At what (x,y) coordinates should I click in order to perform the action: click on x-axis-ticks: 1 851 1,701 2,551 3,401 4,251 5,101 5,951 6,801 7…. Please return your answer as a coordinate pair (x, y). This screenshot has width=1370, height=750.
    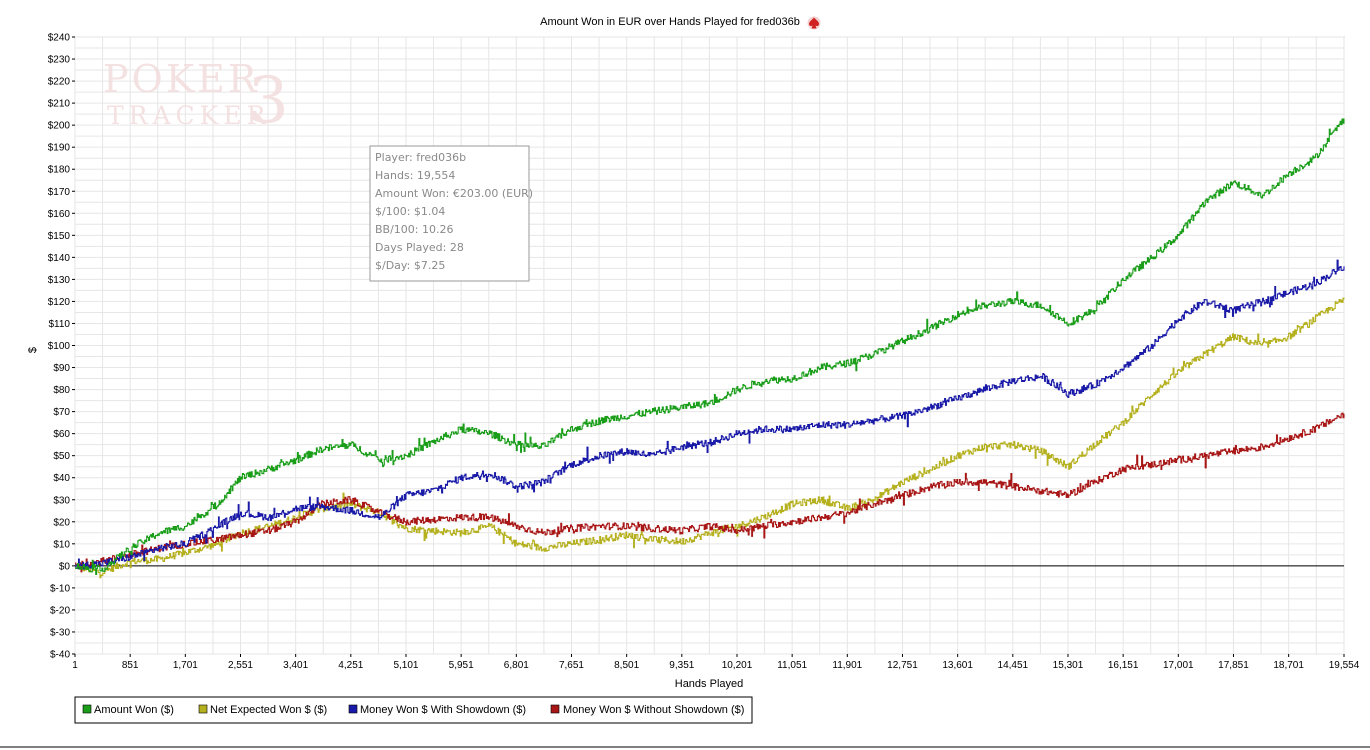
    Looking at the image, I should click on (716, 662).